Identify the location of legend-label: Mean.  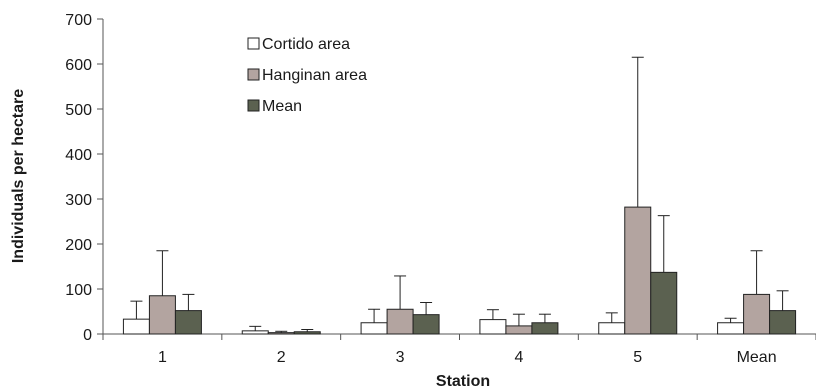
(282, 106).